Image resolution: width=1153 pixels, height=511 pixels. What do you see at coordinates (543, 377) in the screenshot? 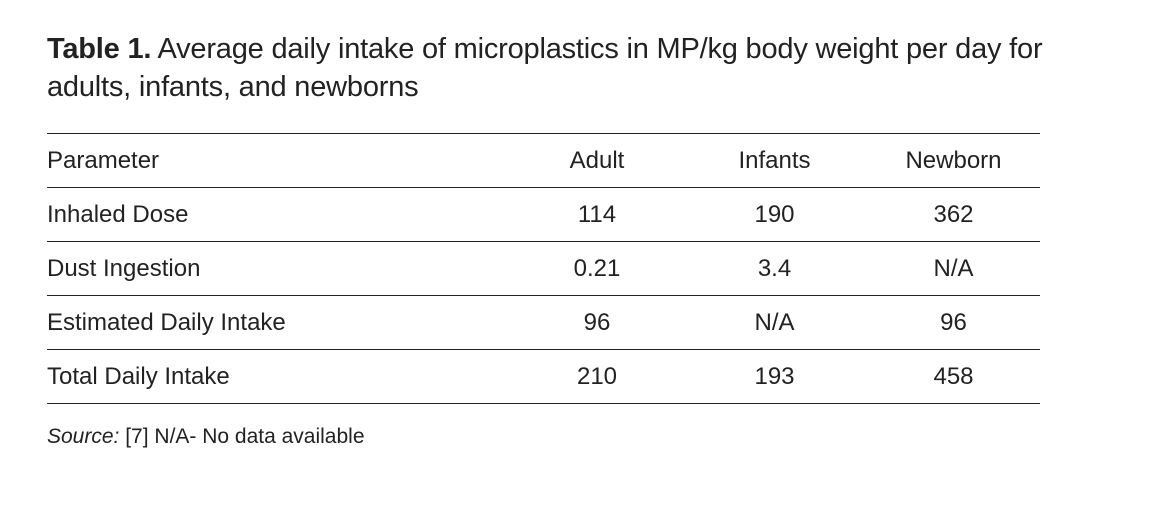
I see `table-row: Total Daily Intake 210 193 458` at bounding box center [543, 377].